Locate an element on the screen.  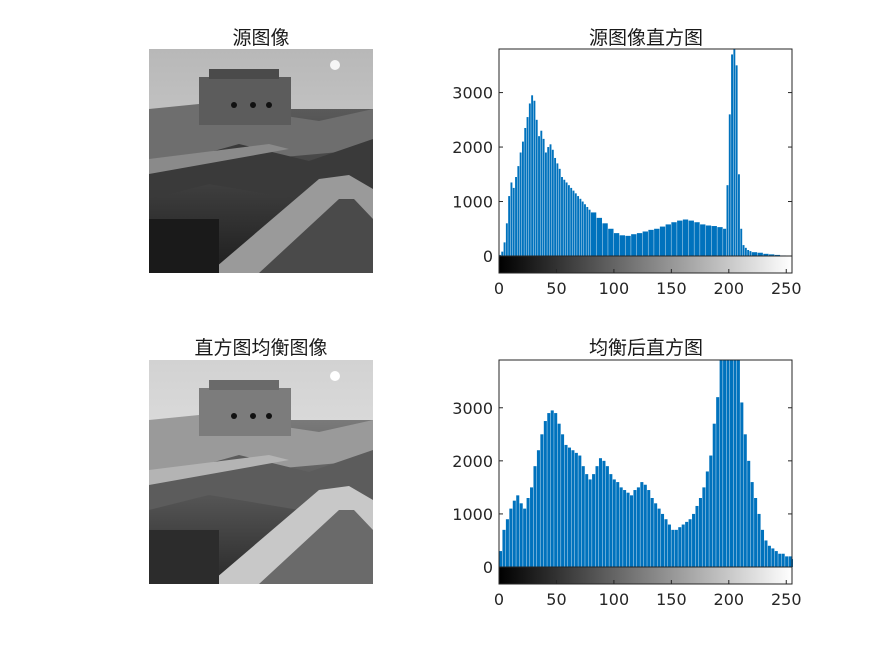
source-x-tick-label: 200 is located at coordinates (729, 288).